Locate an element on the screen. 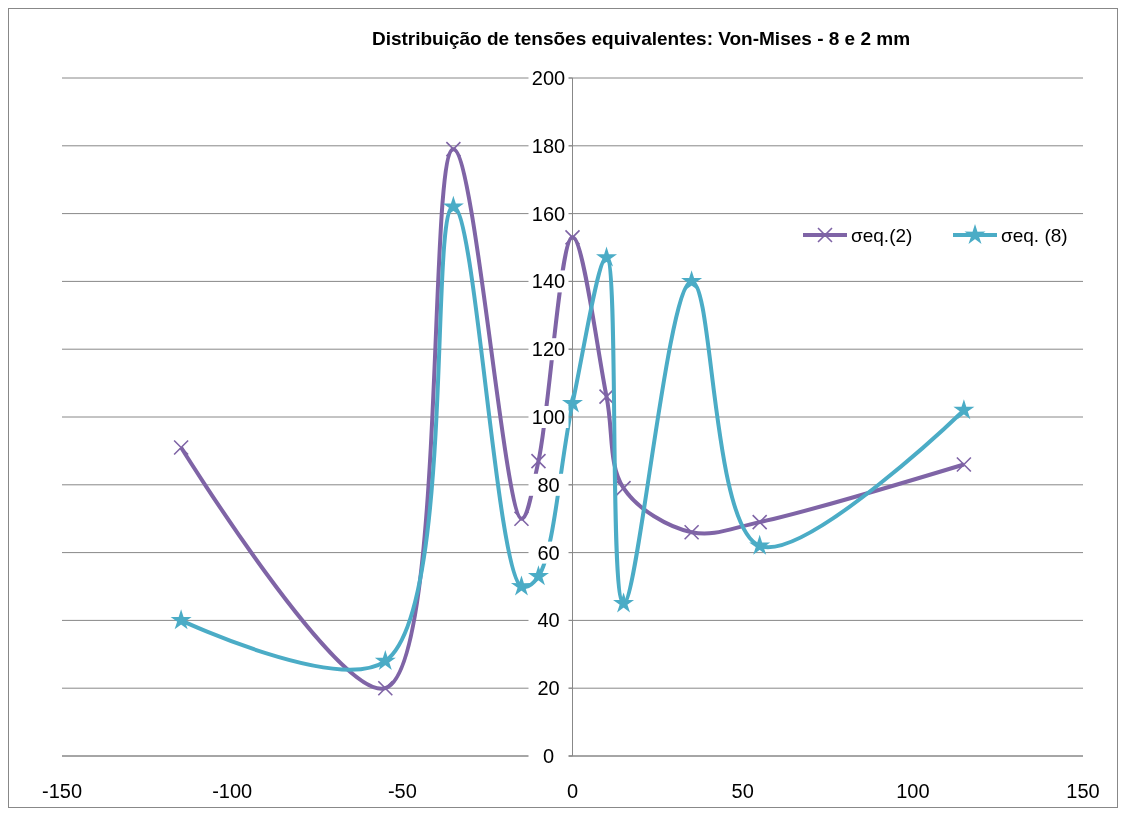  y-tick-label: 40 is located at coordinates (548, 620).